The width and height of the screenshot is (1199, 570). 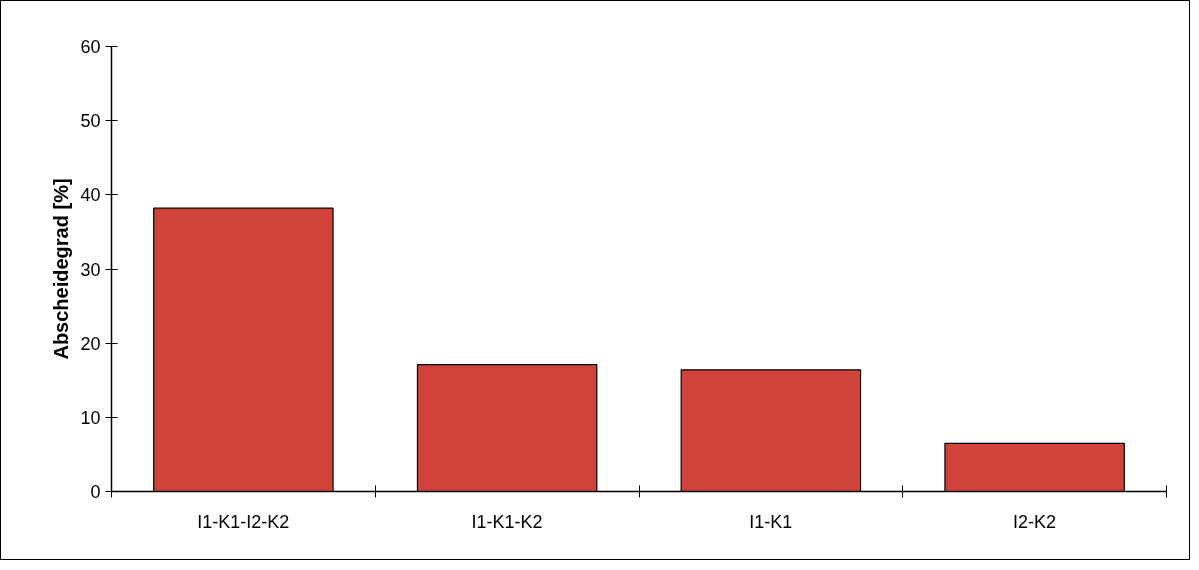 What do you see at coordinates (771, 521) in the screenshot?
I see `x-tick-label: I1-K1` at bounding box center [771, 521].